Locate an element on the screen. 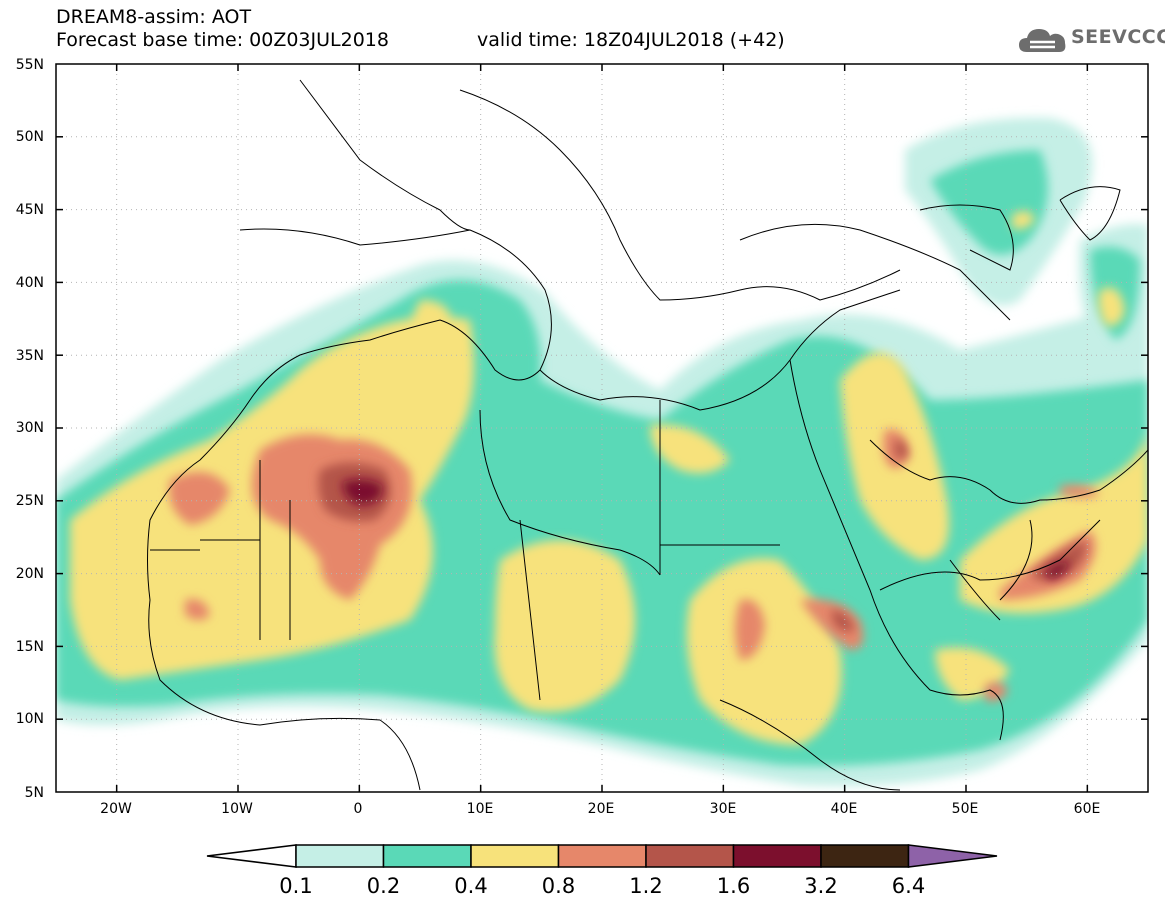 The image size is (1165, 905). lat-label: 35N is located at coordinates (30, 356).